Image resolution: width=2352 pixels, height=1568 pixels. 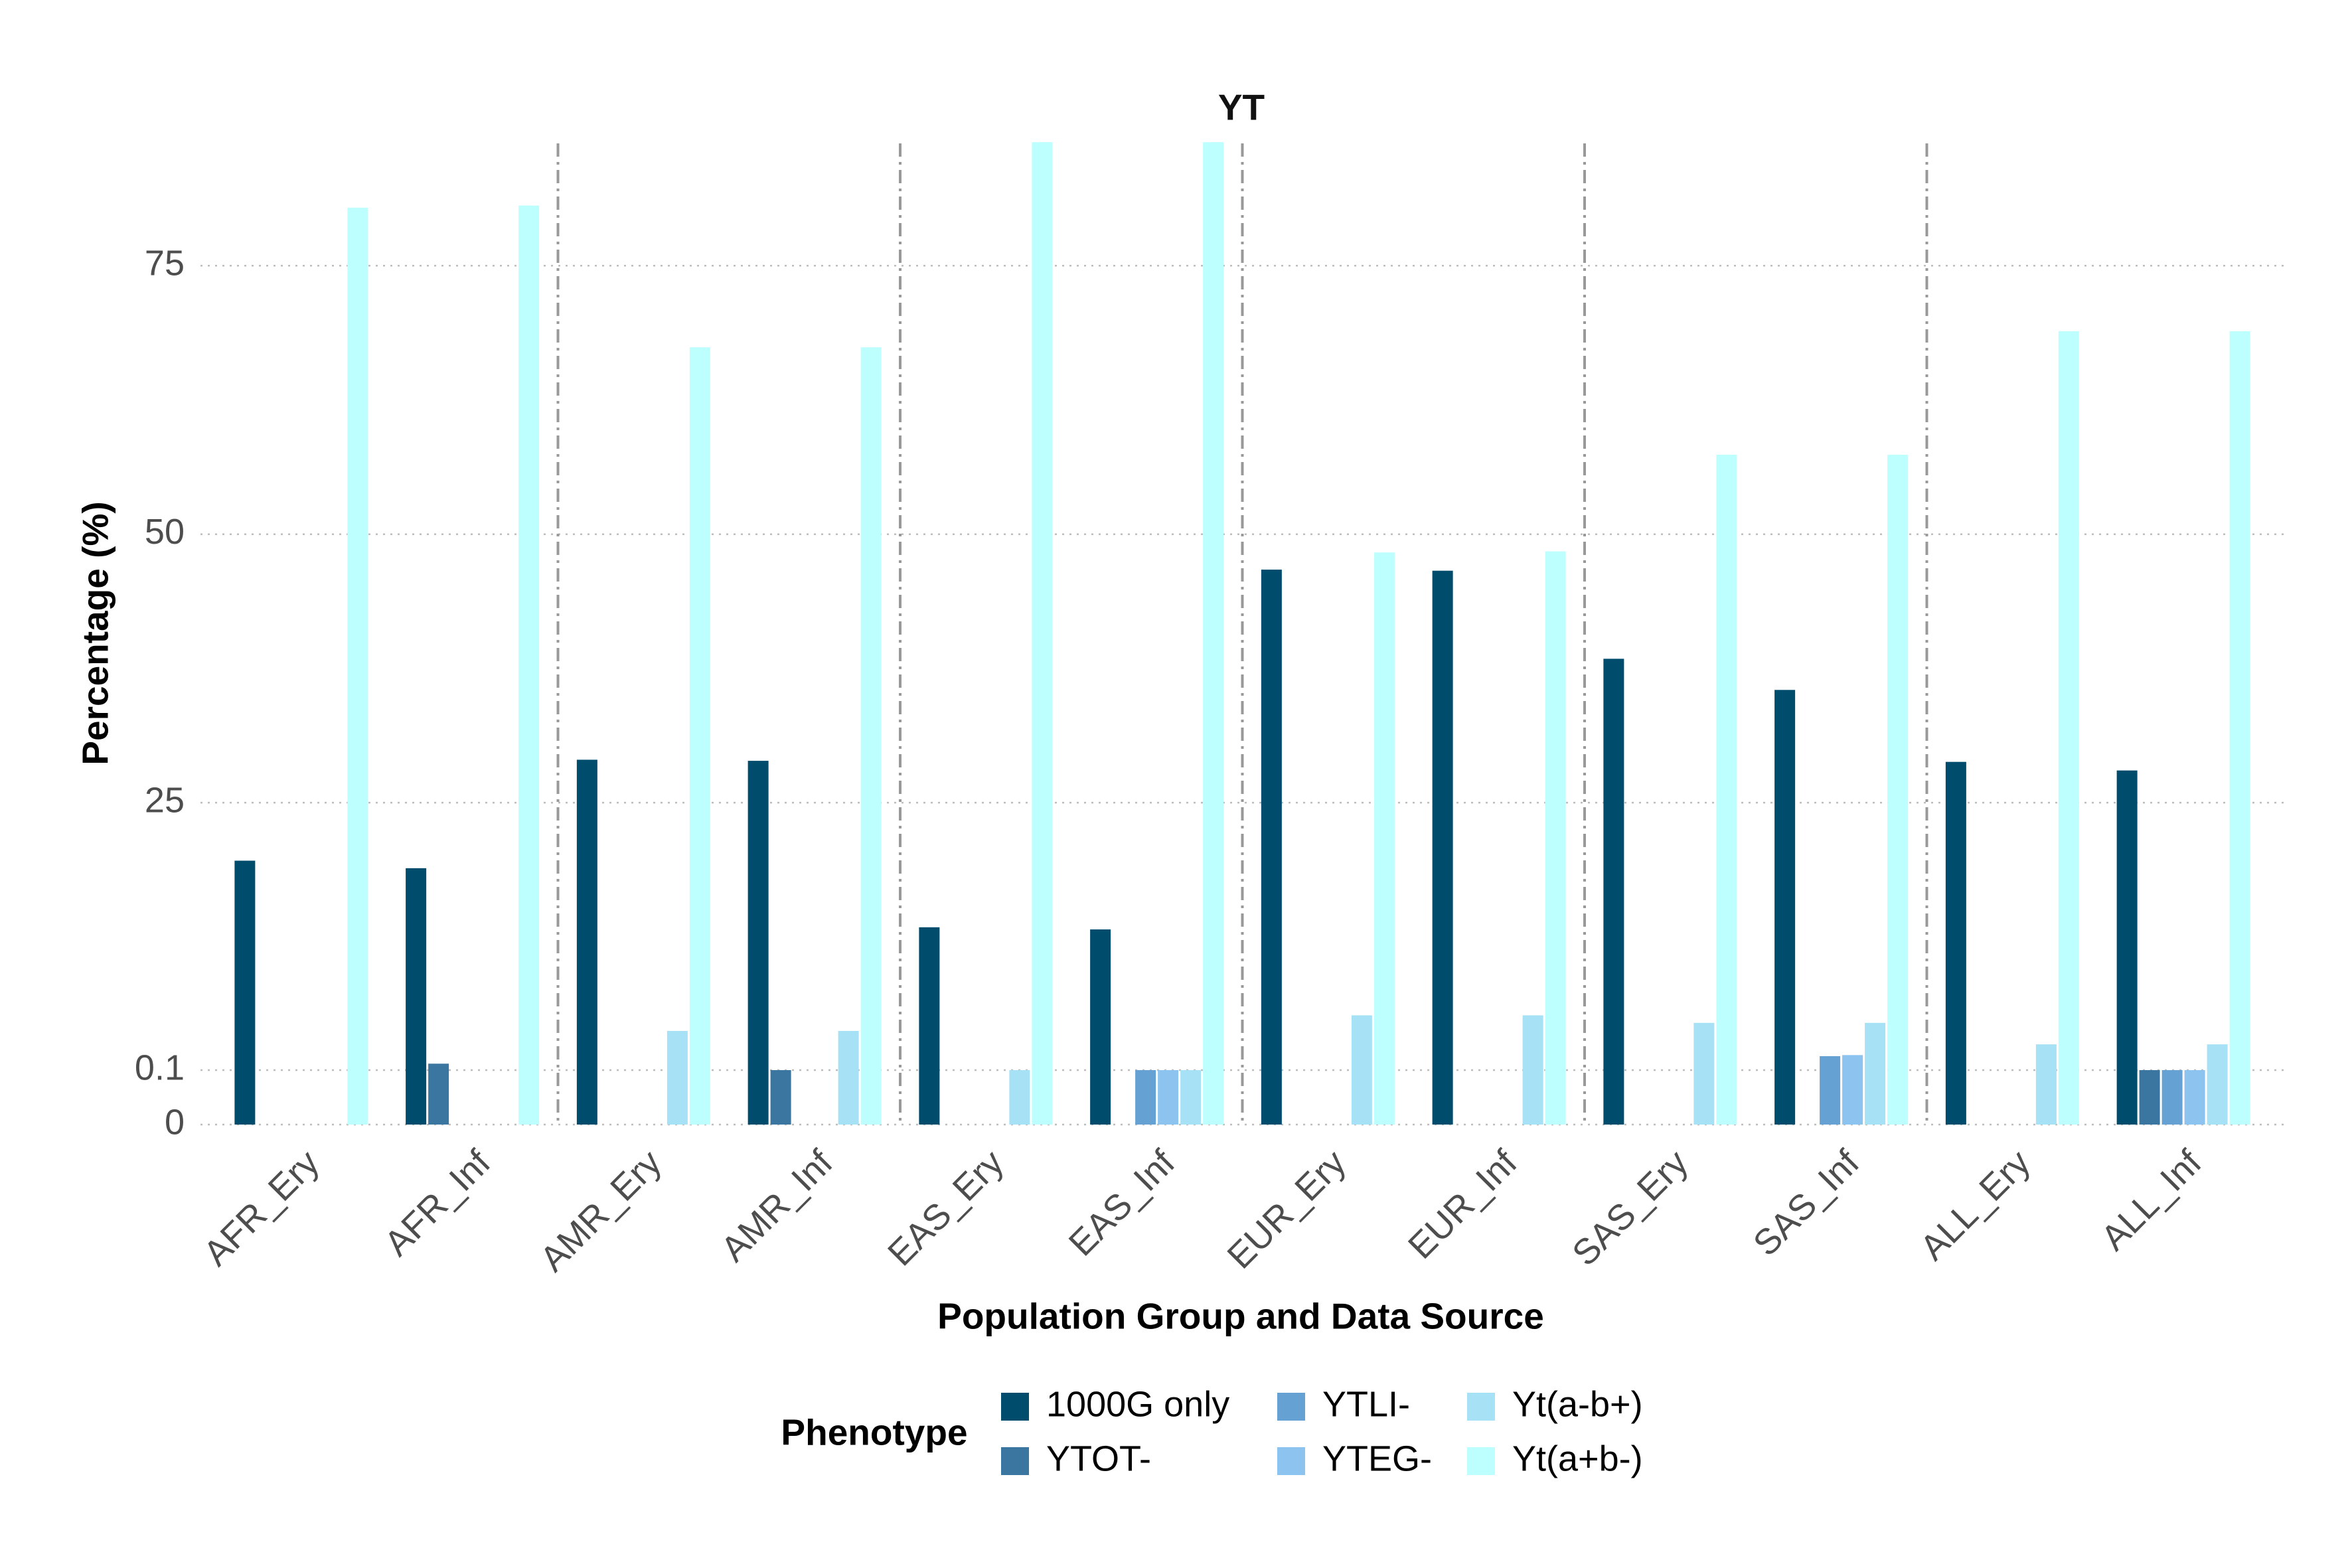 I want to click on legend-label: 1000G only, so click(x=1138, y=1404).